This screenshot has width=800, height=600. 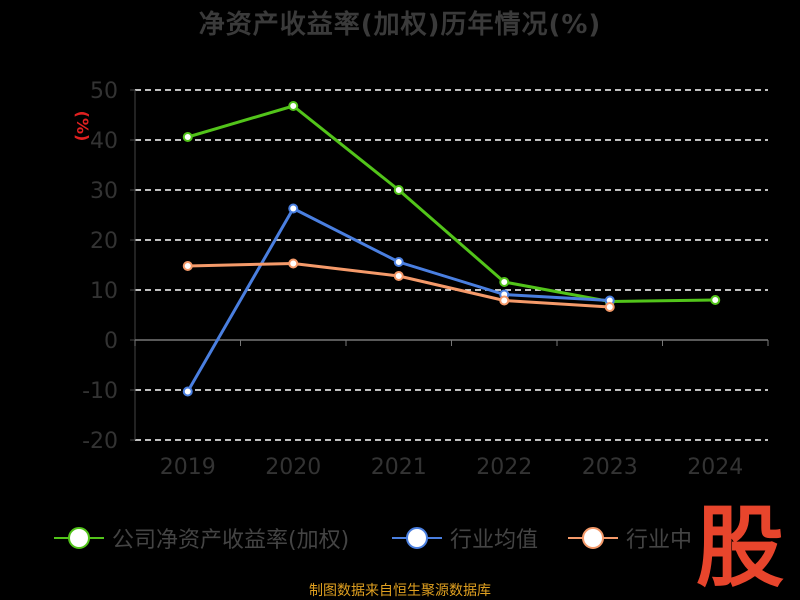 I want to click on source-note: 制图数据来自恒生聚源数据库, so click(x=400, y=591).